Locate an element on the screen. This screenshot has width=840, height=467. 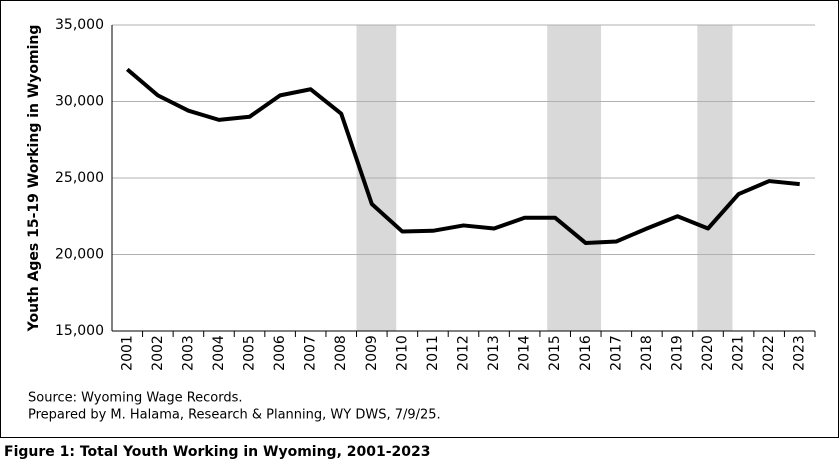
x-tick-label: 2014 is located at coordinates (525, 353).